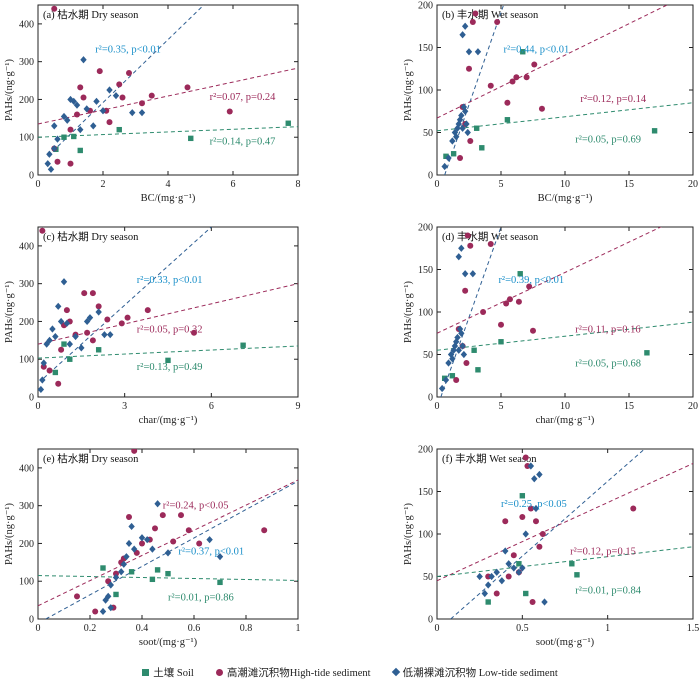 The height and width of the screenshot is (682, 700). I want to click on x-tick-label: 15, so click(629, 184).